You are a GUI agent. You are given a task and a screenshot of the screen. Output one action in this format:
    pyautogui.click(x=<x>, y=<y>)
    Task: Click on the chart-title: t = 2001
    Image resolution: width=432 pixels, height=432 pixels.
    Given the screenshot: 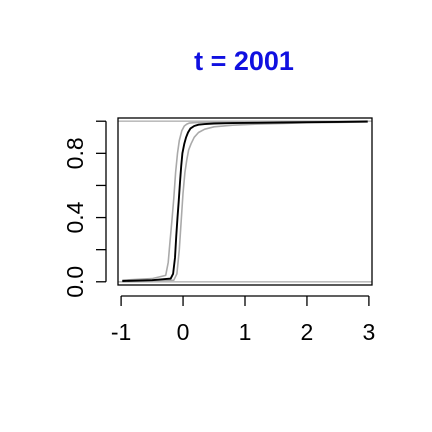 What is the action you would take?
    pyautogui.click(x=244, y=61)
    